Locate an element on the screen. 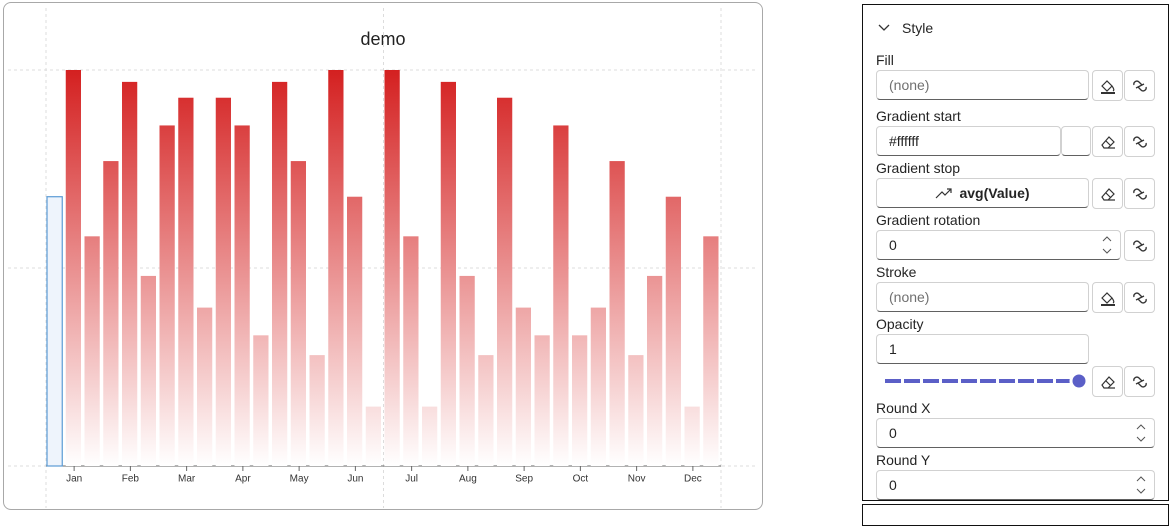  round-y-input: 0 is located at coordinates (1015, 485).